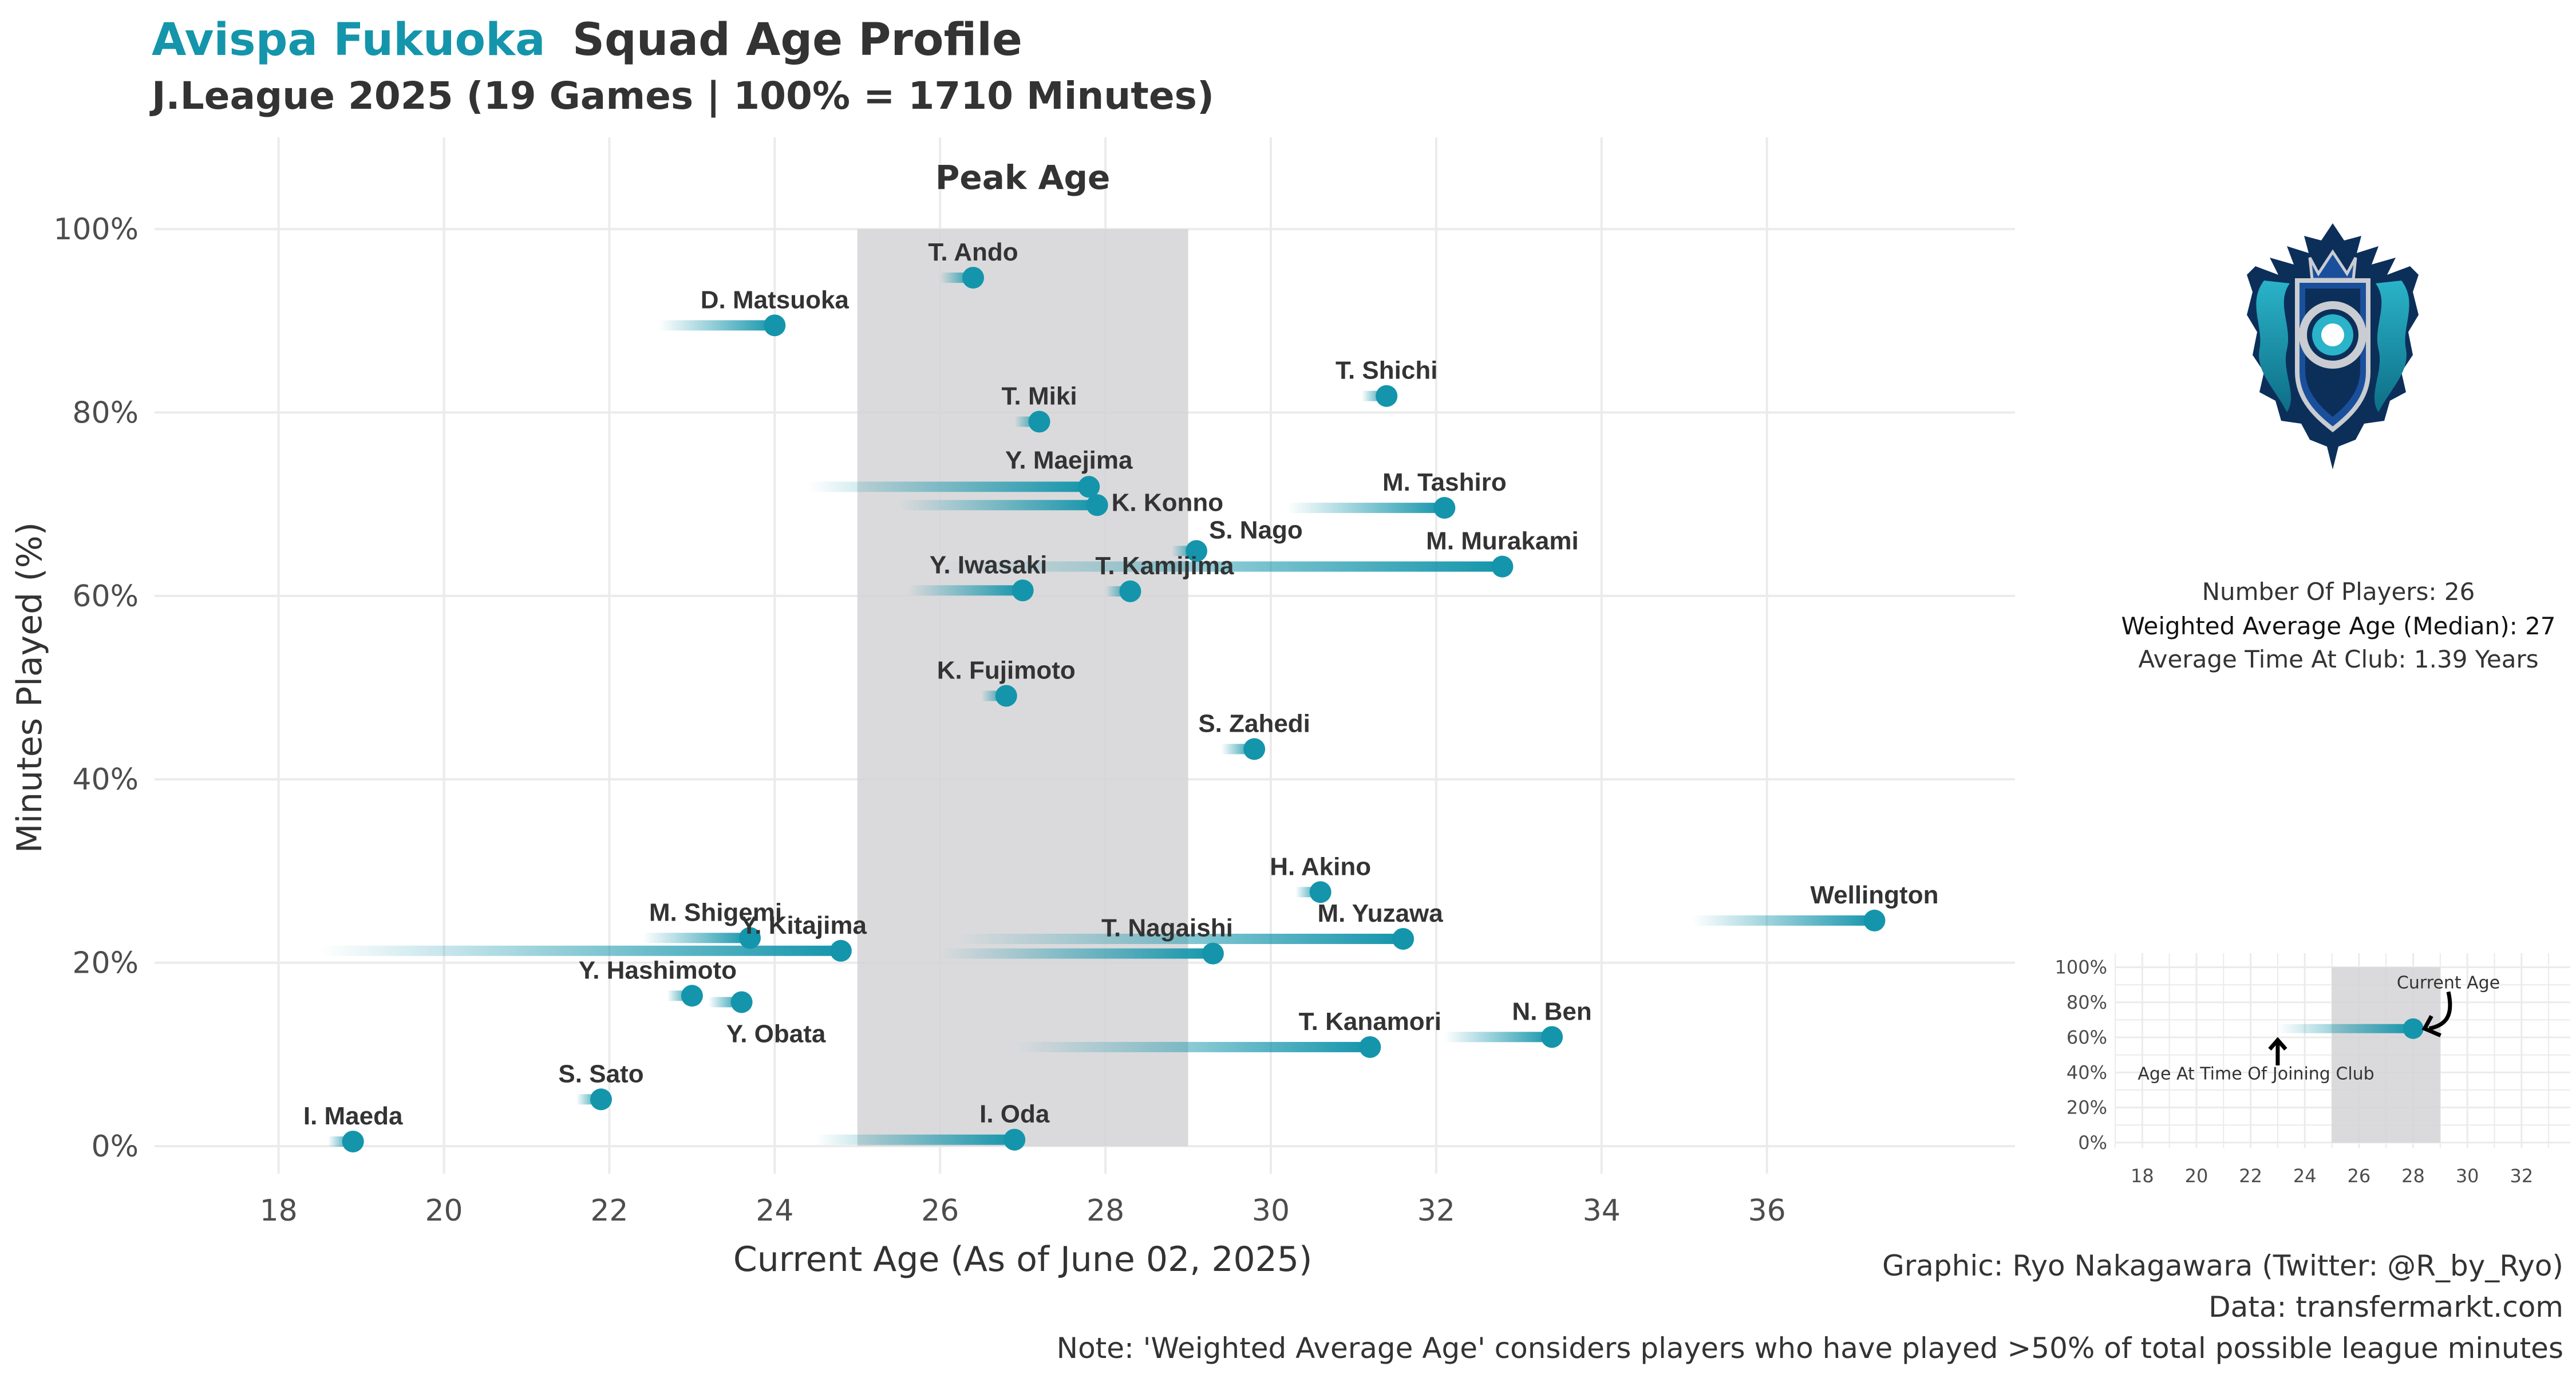 This screenshot has height=1374, width=2576. Describe the element at coordinates (1874, 895) in the screenshot. I see `player-label: Wellington` at that location.